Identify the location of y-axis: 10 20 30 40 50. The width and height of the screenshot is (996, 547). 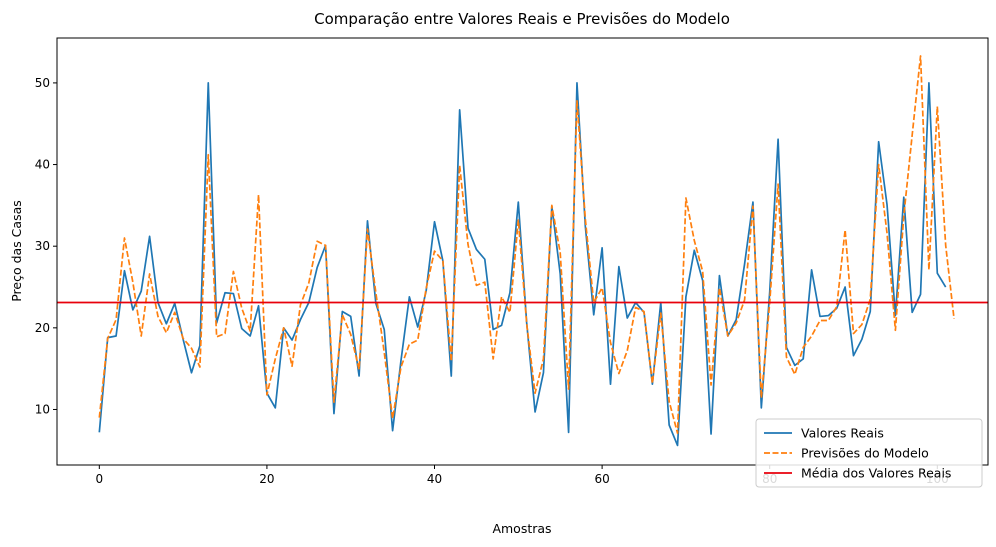
(46, 246).